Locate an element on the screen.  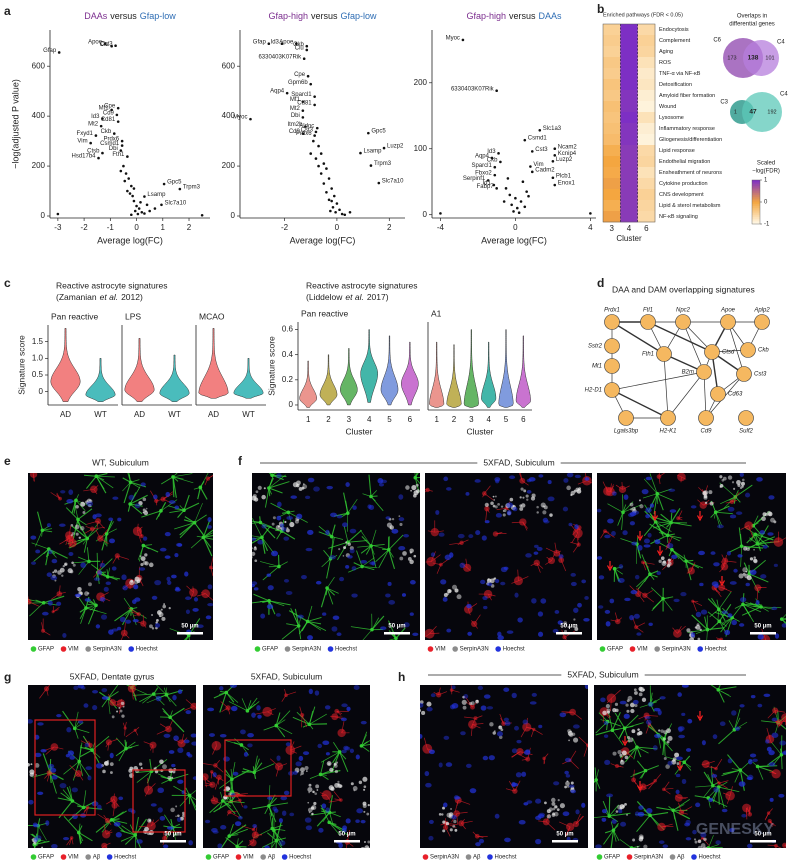
point-label: Aqp4 is located at coordinates (277, 92).